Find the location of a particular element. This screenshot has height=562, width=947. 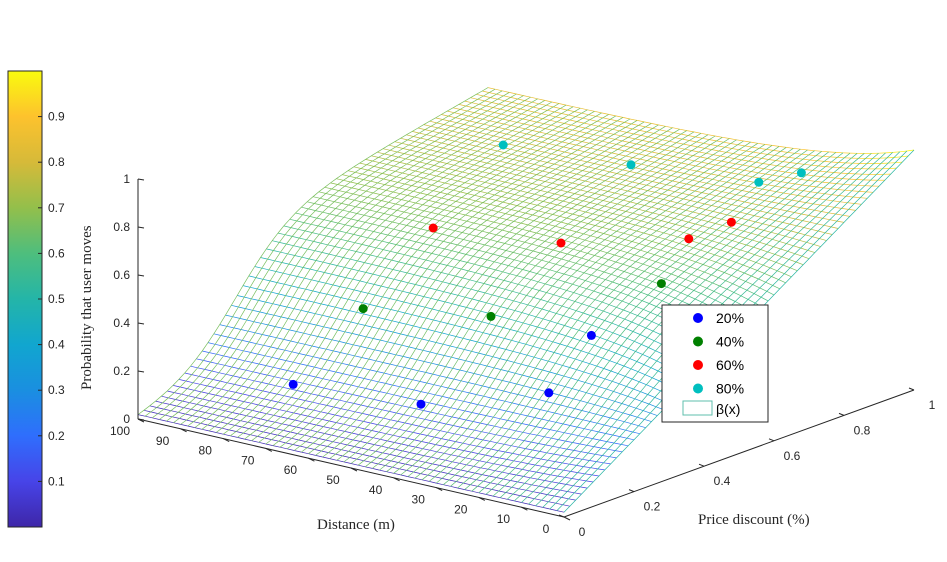

colorbar-tick-label: 0.9 is located at coordinates (56, 117).